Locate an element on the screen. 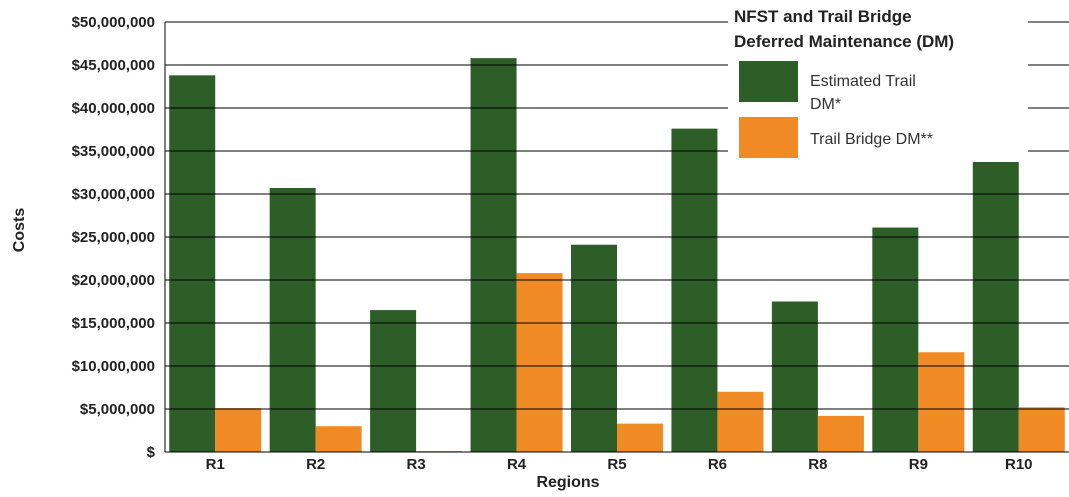  bar-estimated-trail-dm-r8 is located at coordinates (794, 376).